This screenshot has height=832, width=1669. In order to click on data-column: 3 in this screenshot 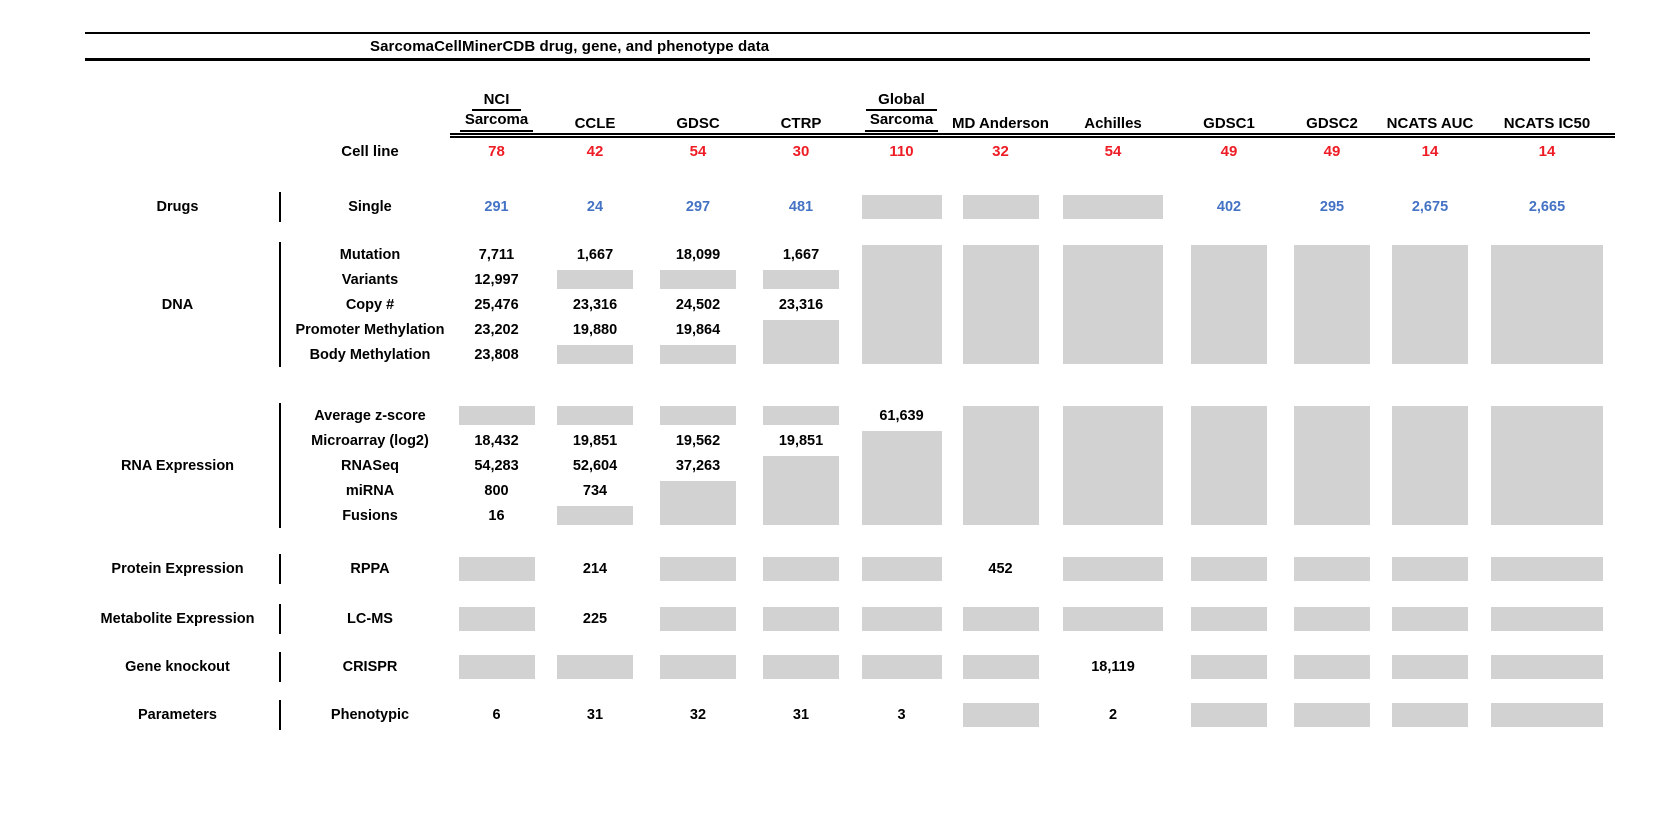, I will do `click(901, 715)`.